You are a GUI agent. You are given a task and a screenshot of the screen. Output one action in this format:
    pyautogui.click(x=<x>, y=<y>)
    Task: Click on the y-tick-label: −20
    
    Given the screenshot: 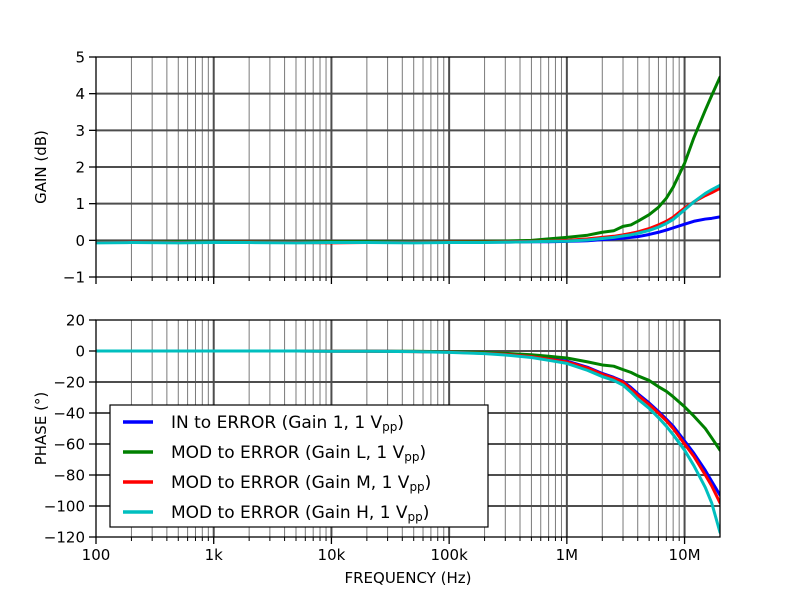 What is the action you would take?
    pyautogui.click(x=69, y=383)
    